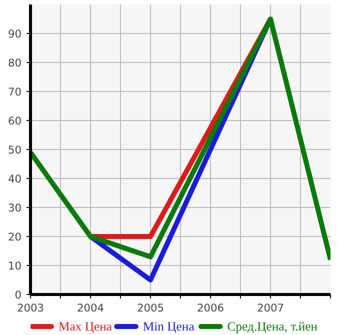 This screenshot has width=345, height=335. What do you see at coordinates (15, 179) in the screenshot?
I see `y-tick-label: 40` at bounding box center [15, 179].